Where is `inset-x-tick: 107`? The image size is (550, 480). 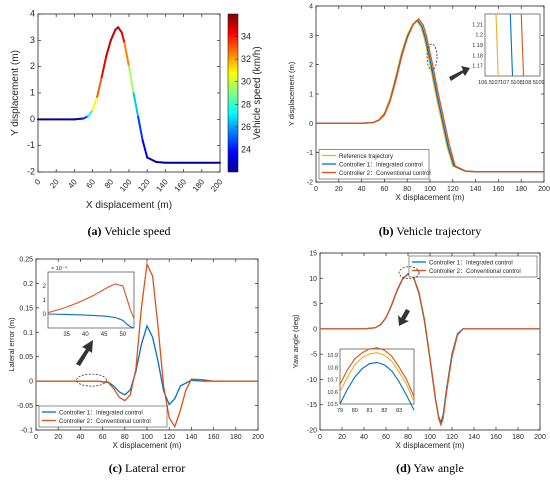
inset-x-tick: 107 is located at coordinates (495, 83).